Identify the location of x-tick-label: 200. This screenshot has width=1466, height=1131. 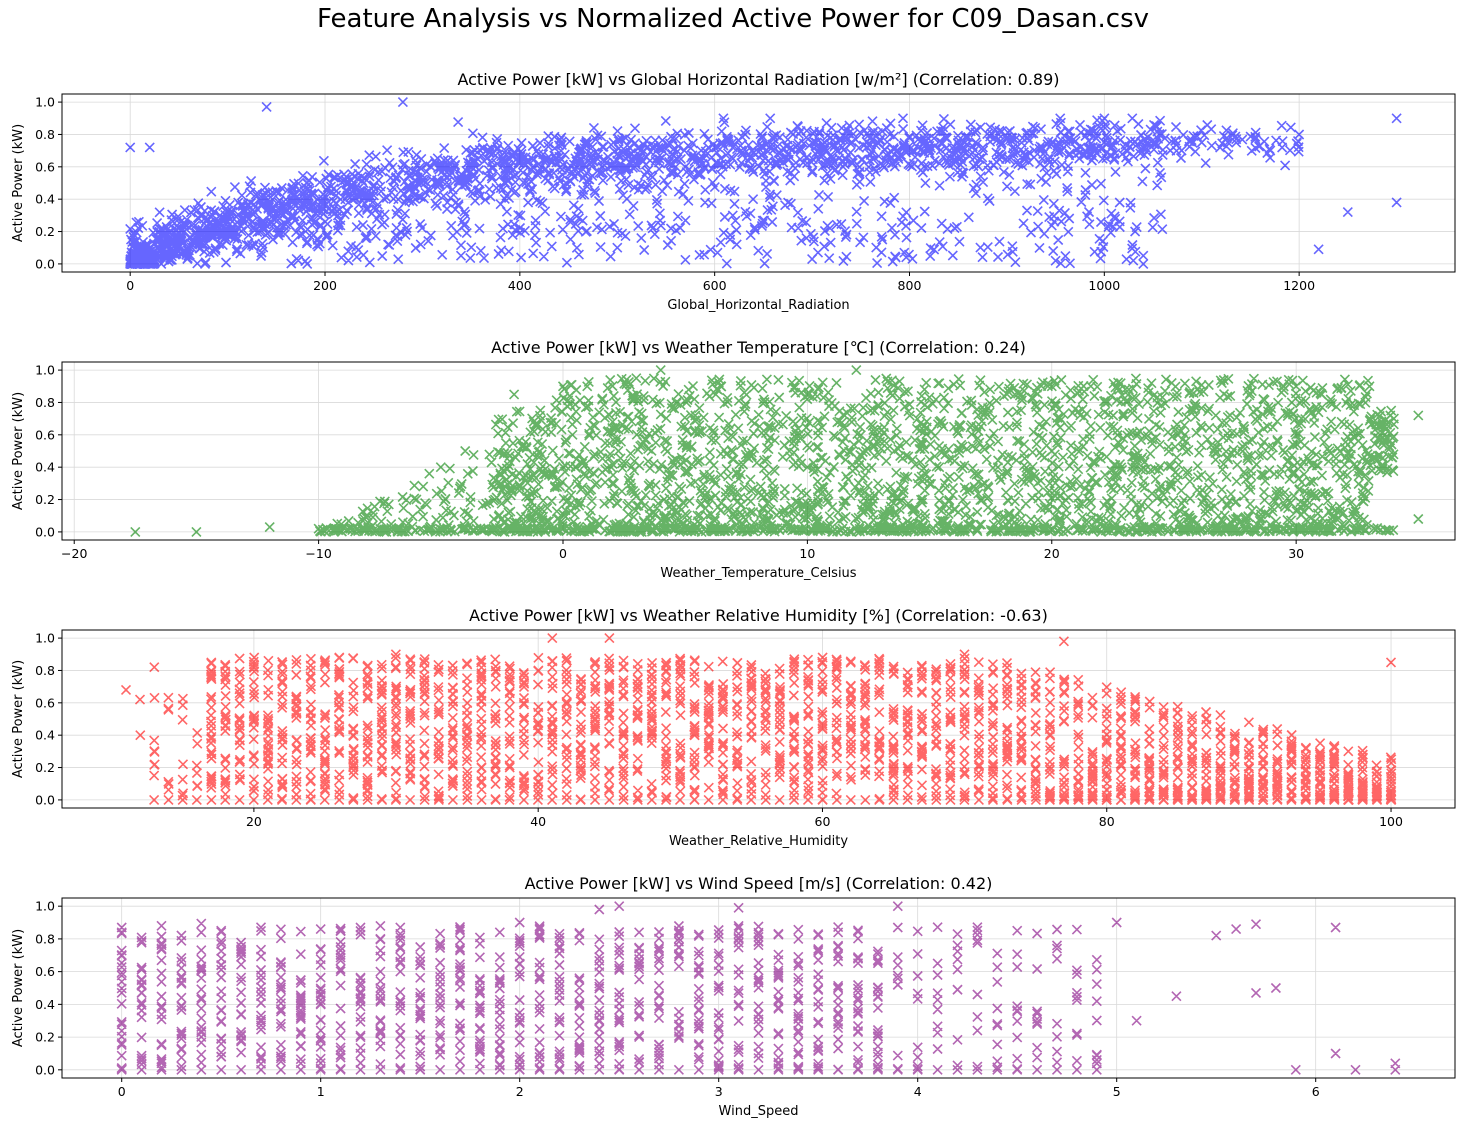
(325, 285).